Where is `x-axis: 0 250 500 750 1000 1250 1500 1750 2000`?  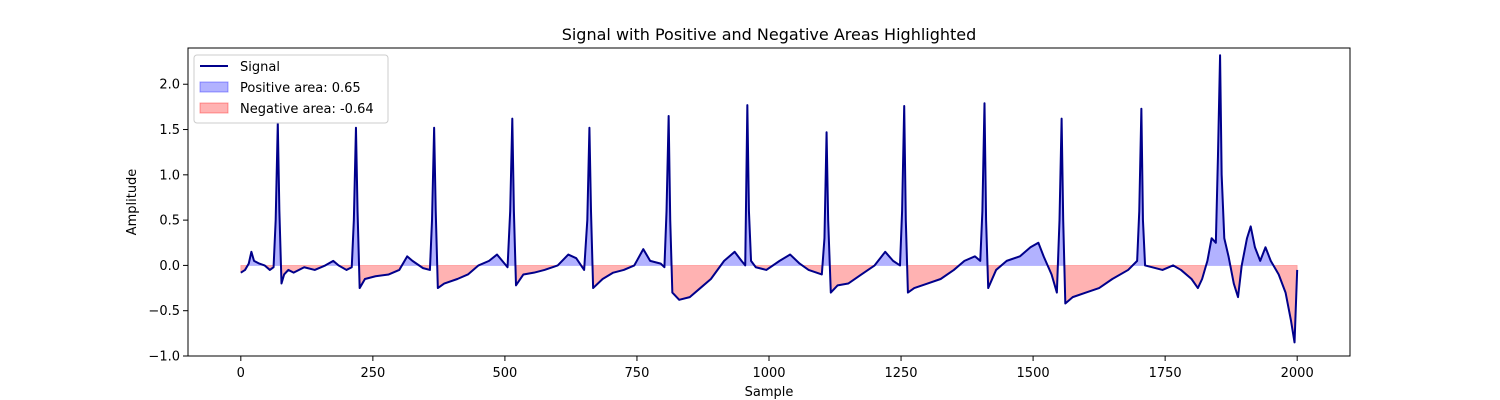 x-axis: 0 250 500 750 1000 1250 1500 1750 2000 is located at coordinates (775, 368).